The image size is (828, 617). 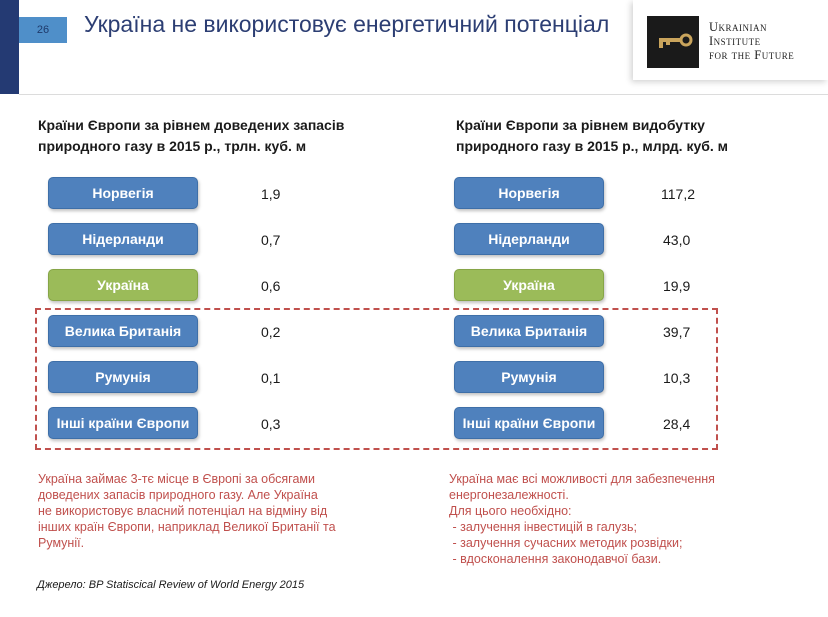 I want to click on left-country-box: Румунія, so click(x=123, y=377).